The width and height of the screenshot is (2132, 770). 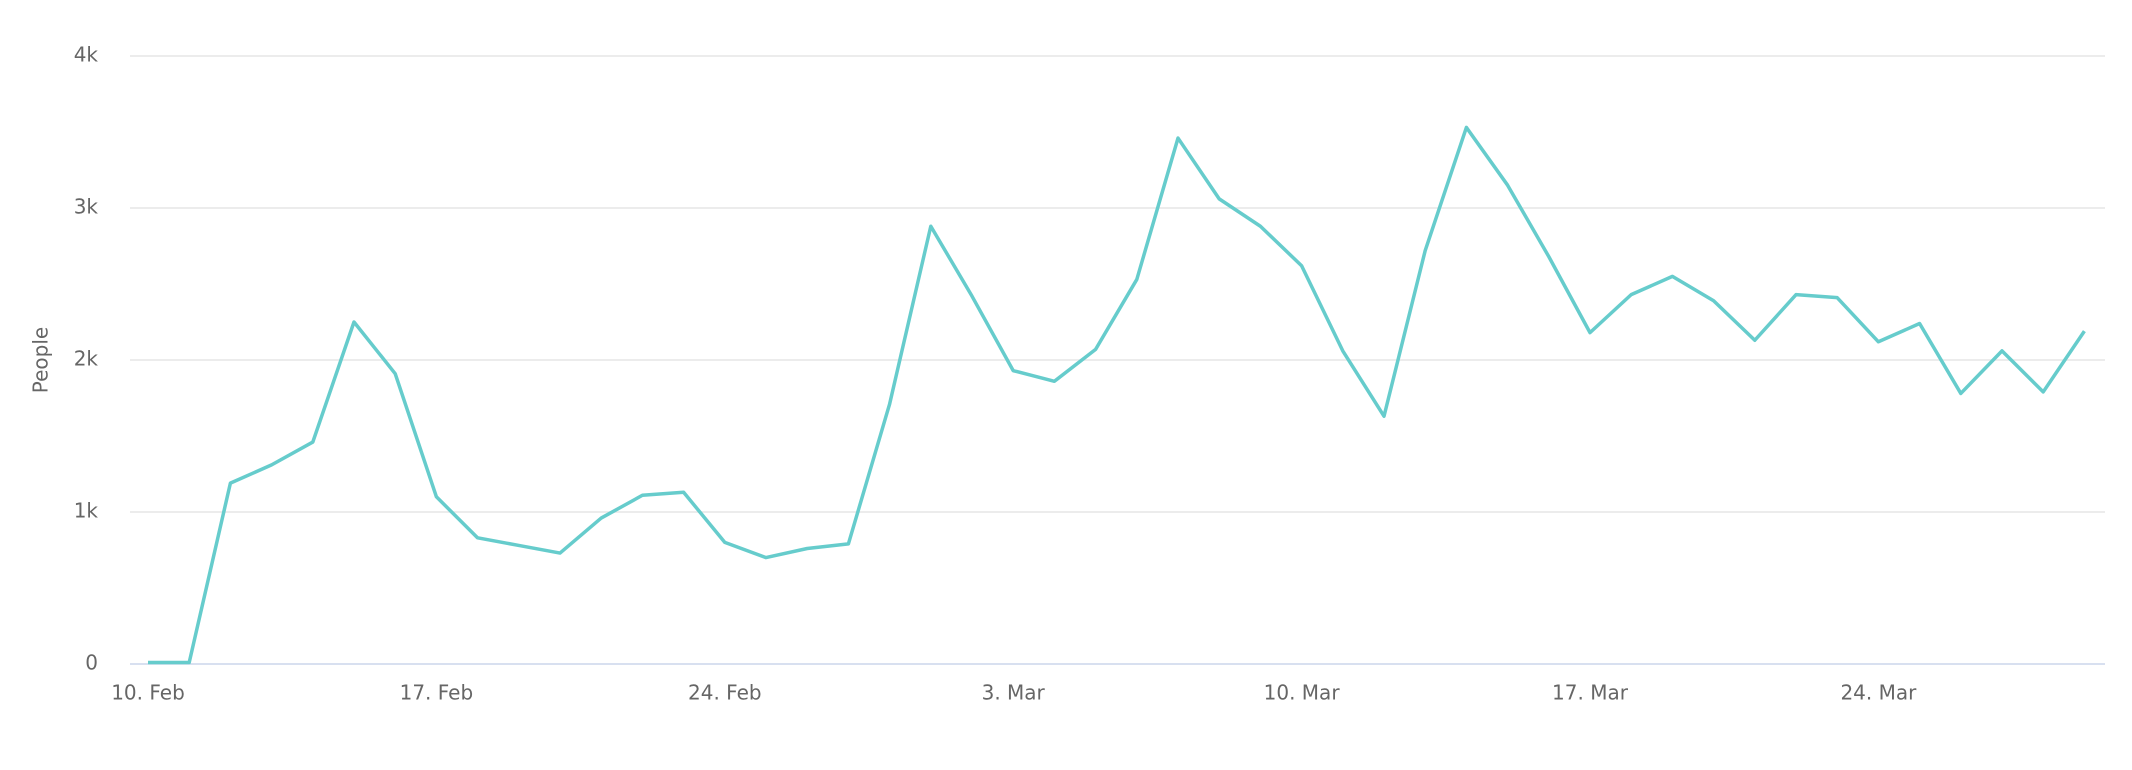 I want to click on y-tick-label: 4k, so click(x=86, y=55).